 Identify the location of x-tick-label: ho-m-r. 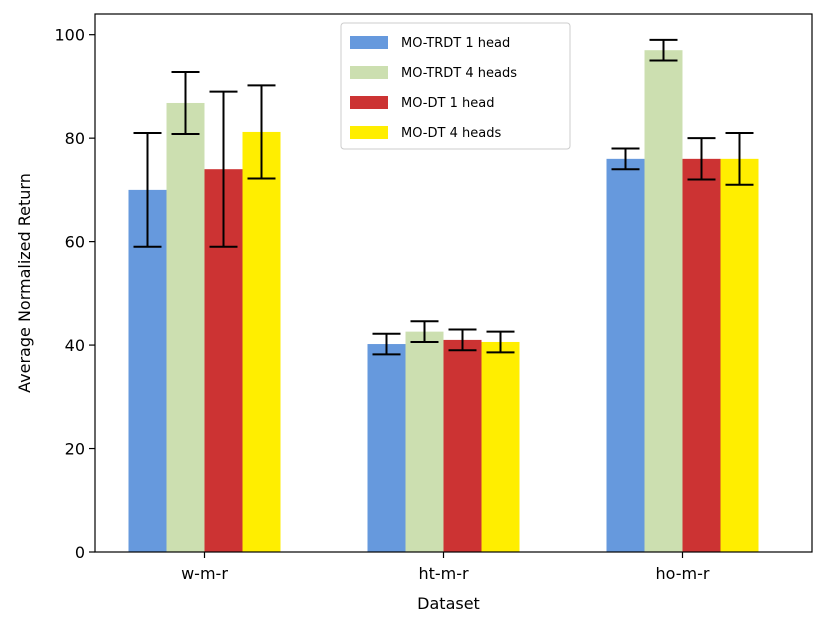
(683, 573).